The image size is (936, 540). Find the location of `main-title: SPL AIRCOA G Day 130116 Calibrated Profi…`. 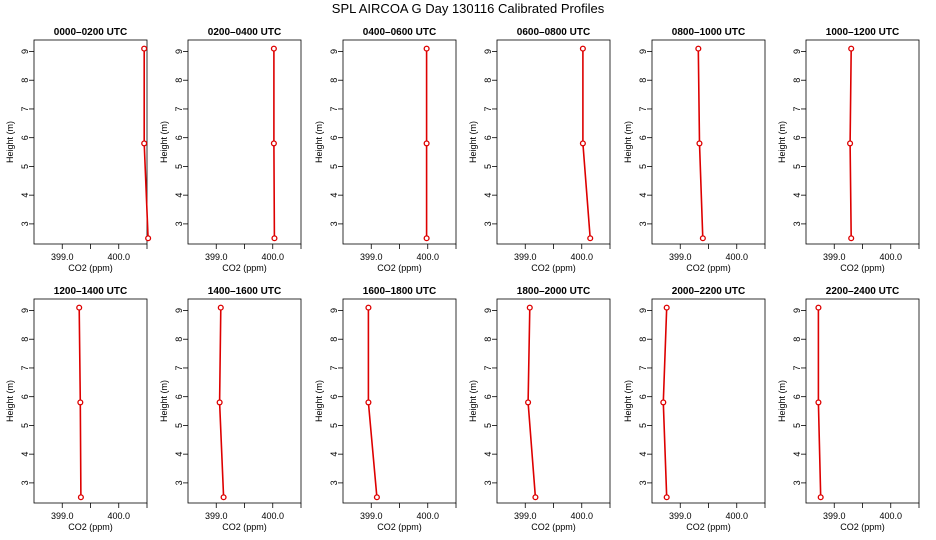

main-title: SPL AIRCOA G Day 130116 Calibrated Profi… is located at coordinates (468, 8).